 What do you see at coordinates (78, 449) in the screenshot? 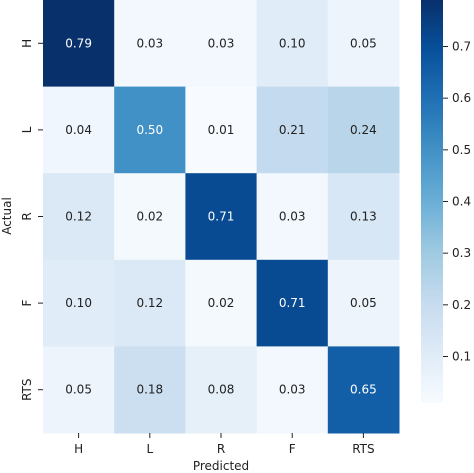
I see `x-tick-label: H` at bounding box center [78, 449].